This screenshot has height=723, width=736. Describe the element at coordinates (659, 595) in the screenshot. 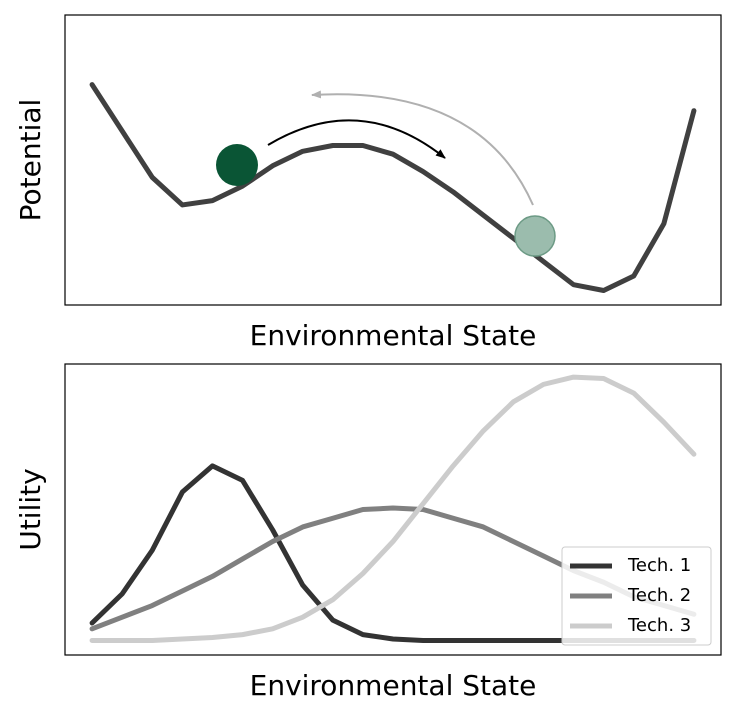

I see `legend-label: Tech. 2` at that location.